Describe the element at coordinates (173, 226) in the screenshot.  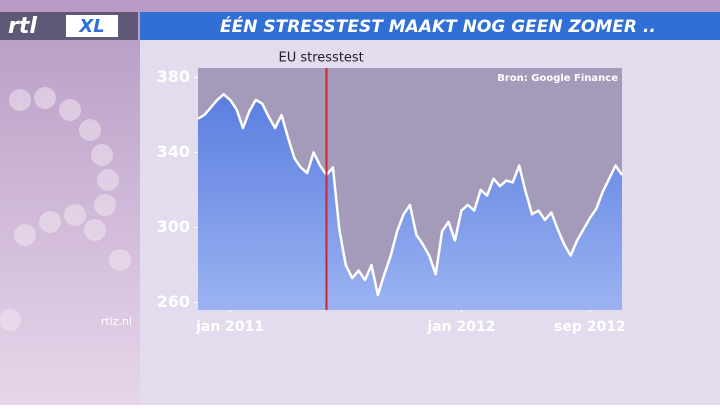
I see `y-tick-label: 300` at that location.